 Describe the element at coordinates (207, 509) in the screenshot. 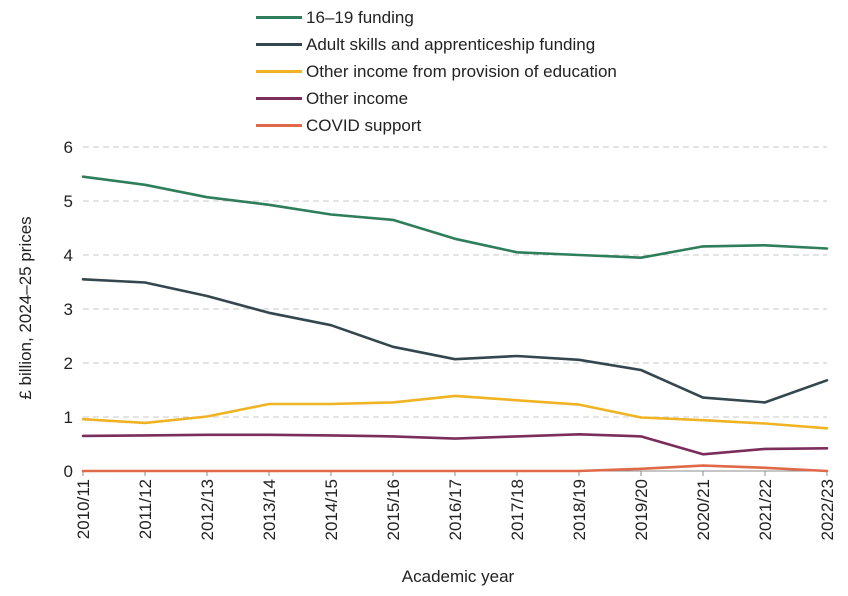

I see `x-tick-label: 2012/13` at that location.